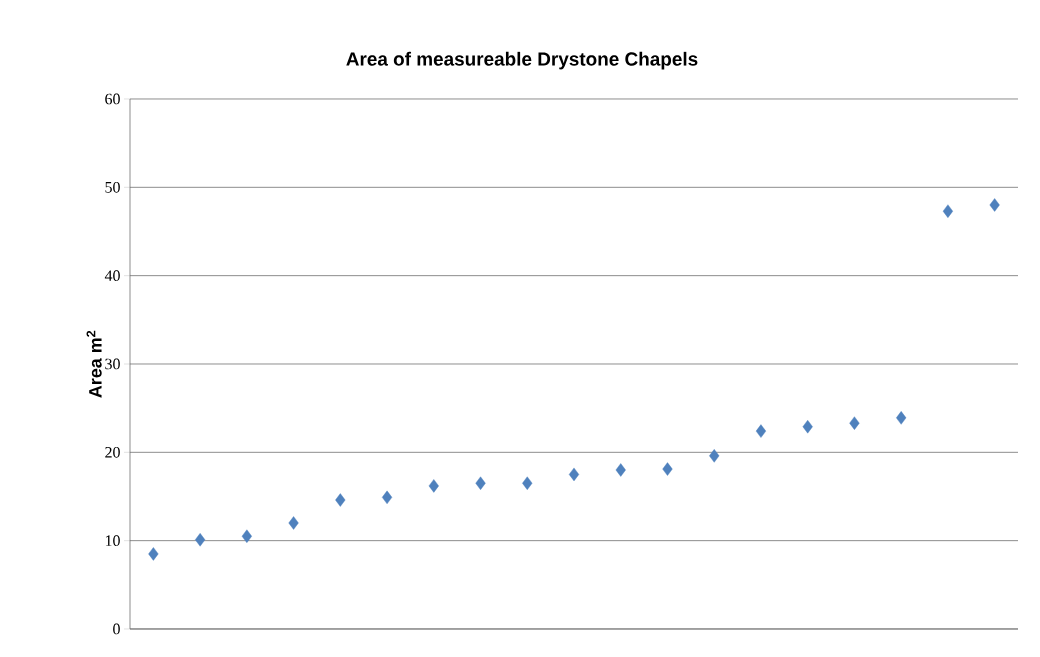 This screenshot has height=657, width=1040. What do you see at coordinates (112, 541) in the screenshot?
I see `y-tick-label: 10` at bounding box center [112, 541].